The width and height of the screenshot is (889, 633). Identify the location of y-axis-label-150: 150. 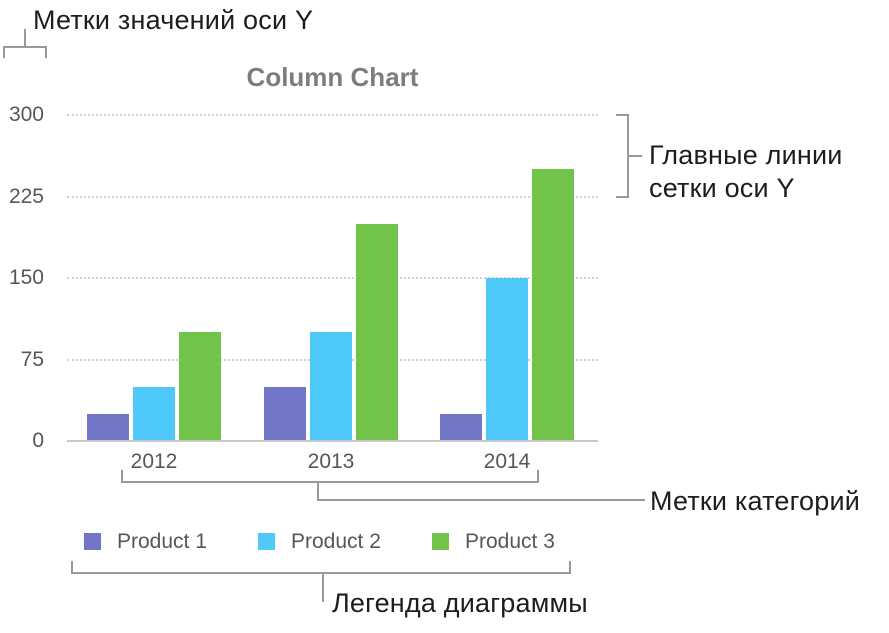
(26, 277).